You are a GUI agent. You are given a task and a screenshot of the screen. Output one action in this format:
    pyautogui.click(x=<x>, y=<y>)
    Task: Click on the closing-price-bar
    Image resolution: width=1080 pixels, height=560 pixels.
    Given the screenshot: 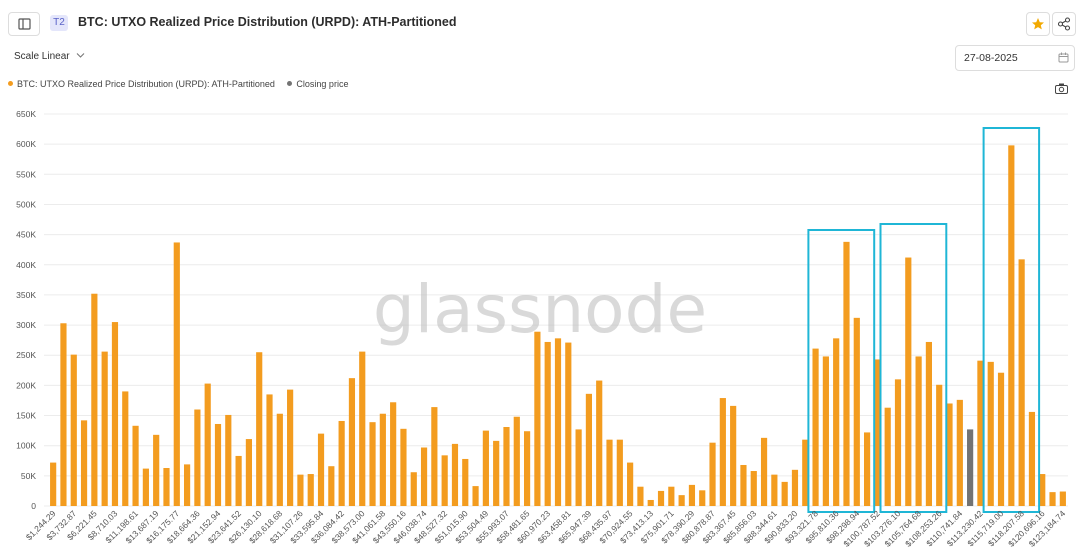 What is the action you would take?
    pyautogui.click(x=970, y=467)
    